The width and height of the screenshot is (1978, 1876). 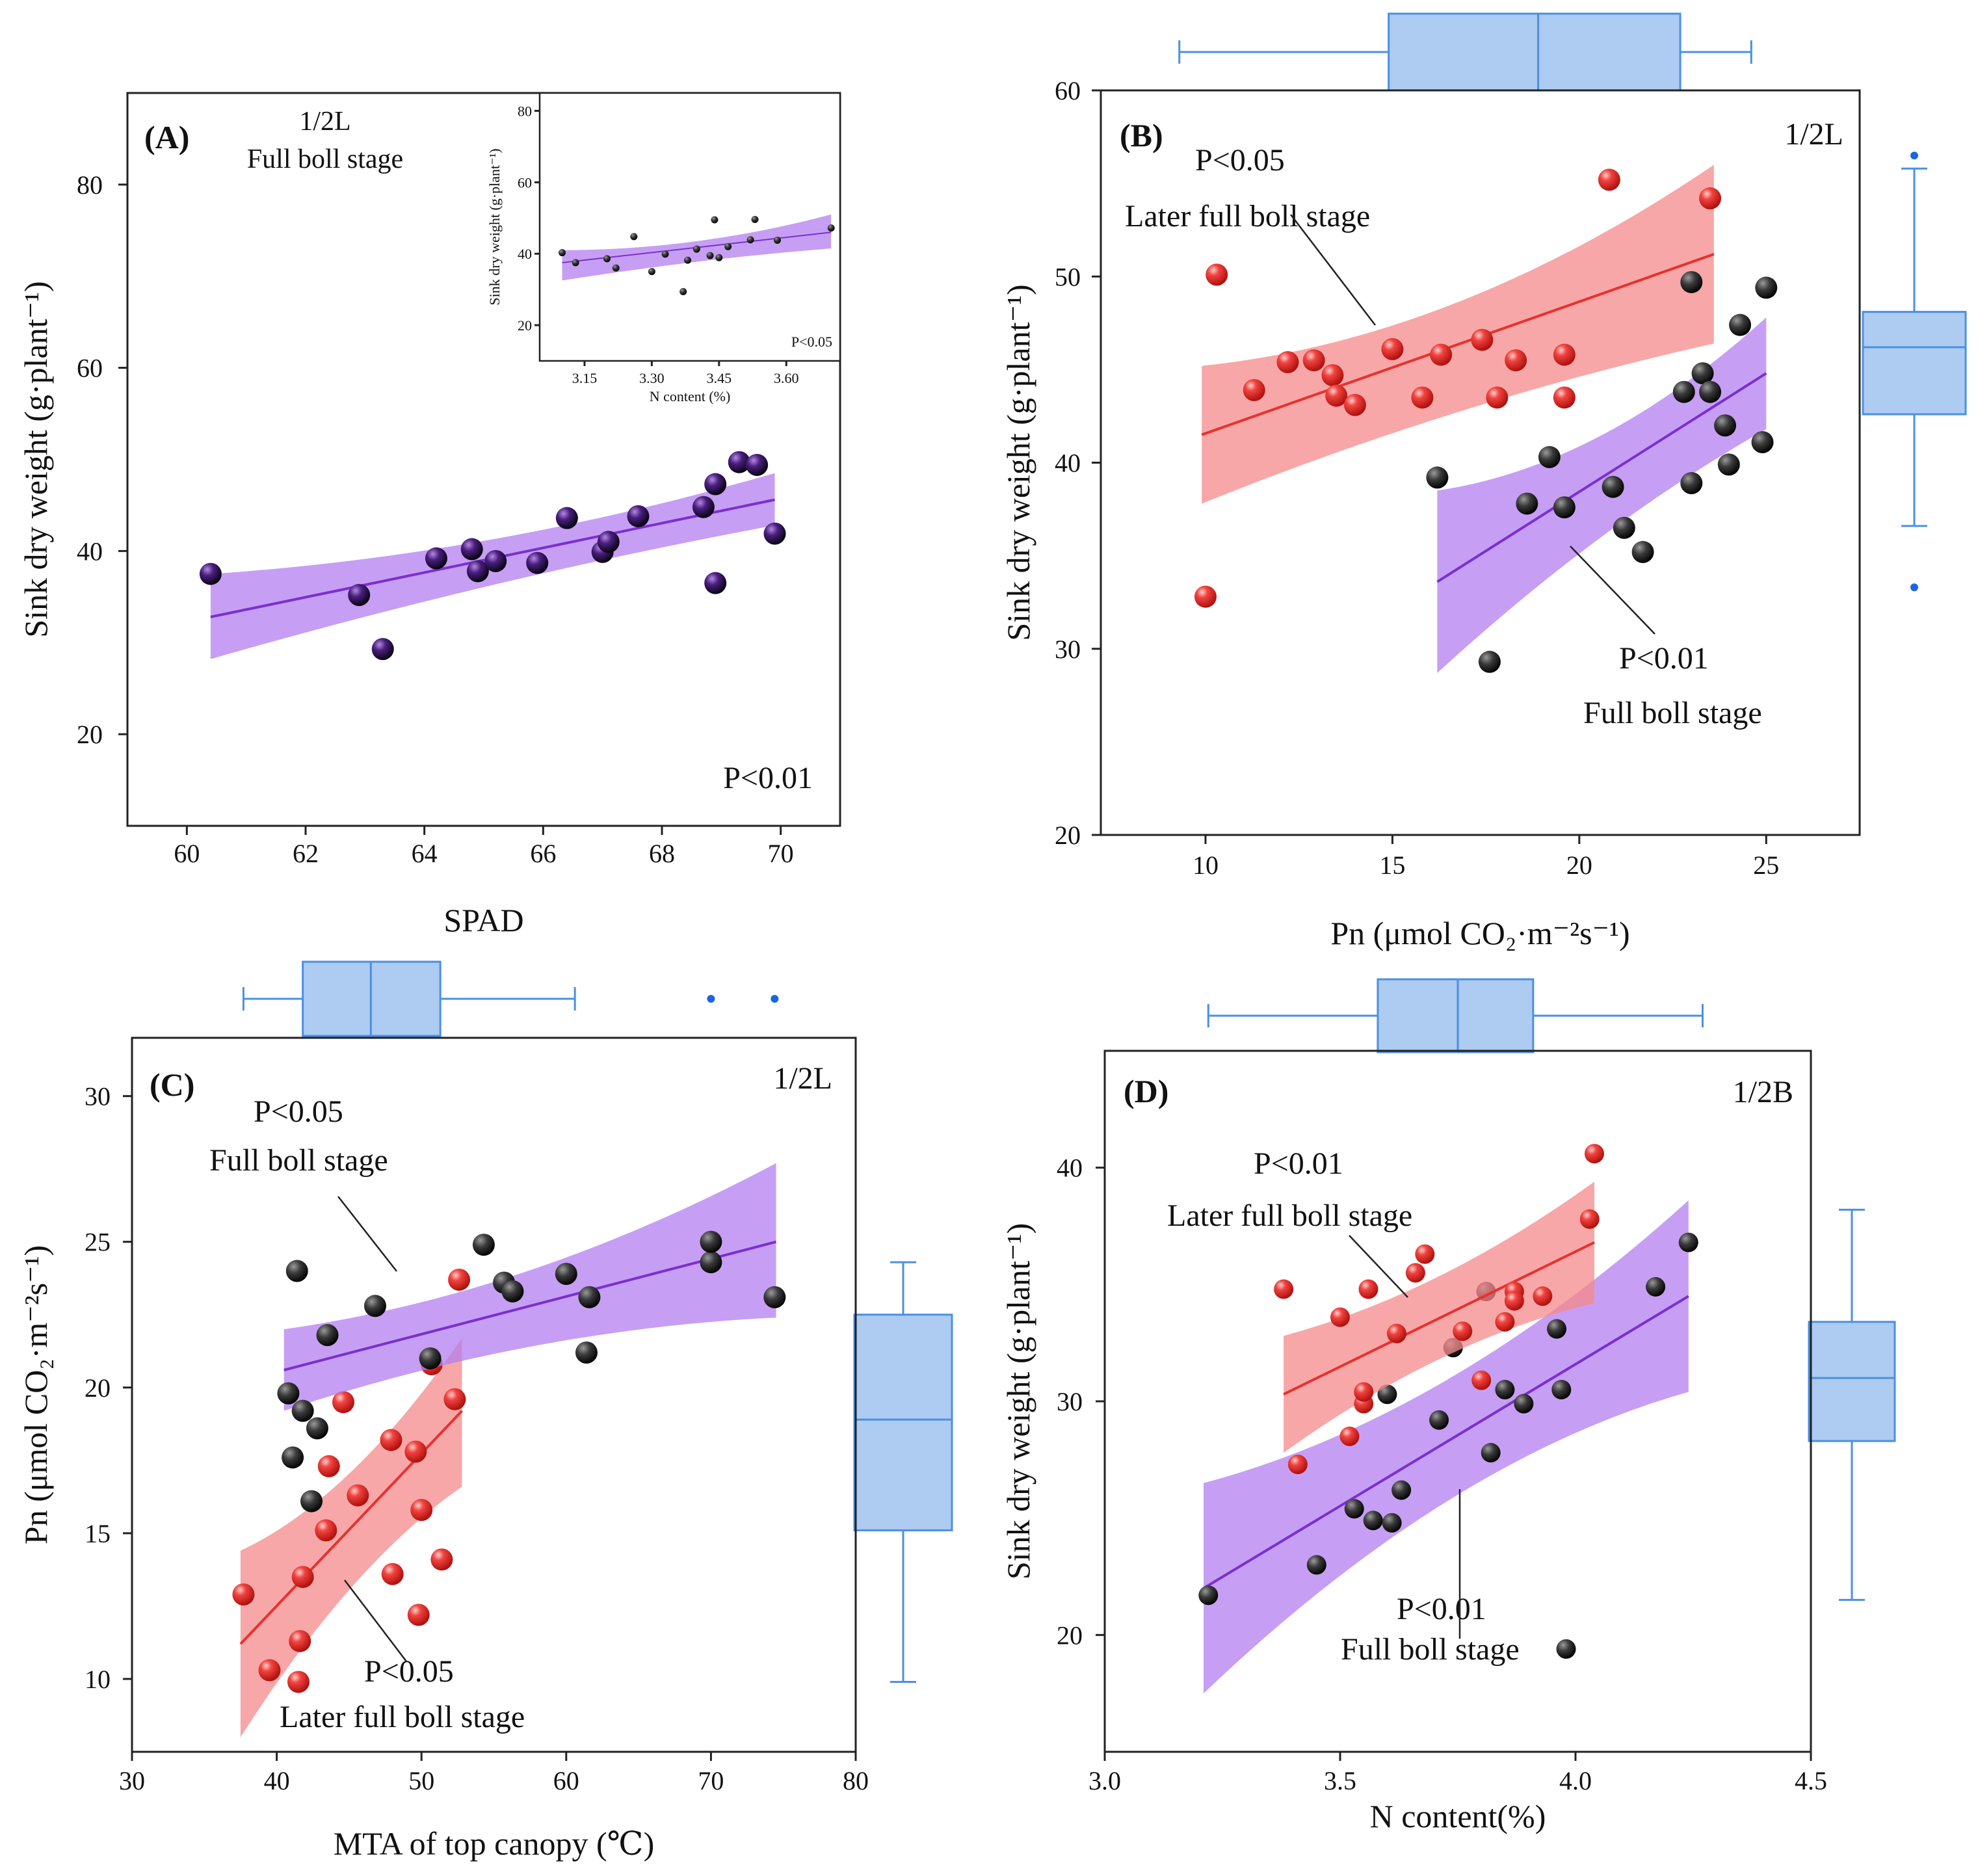 What do you see at coordinates (90, 368) in the screenshot?
I see `y-tick-label: 60` at bounding box center [90, 368].